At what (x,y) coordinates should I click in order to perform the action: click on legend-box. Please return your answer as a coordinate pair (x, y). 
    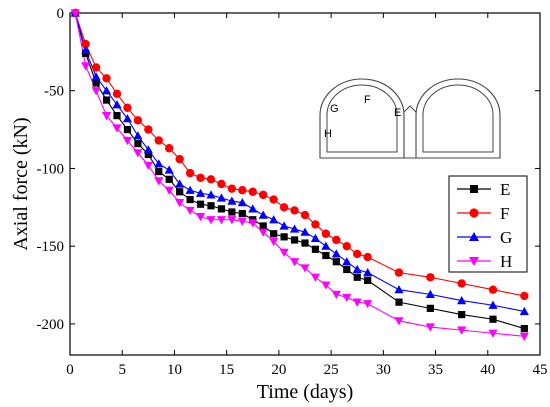
    Looking at the image, I should click on (488, 224).